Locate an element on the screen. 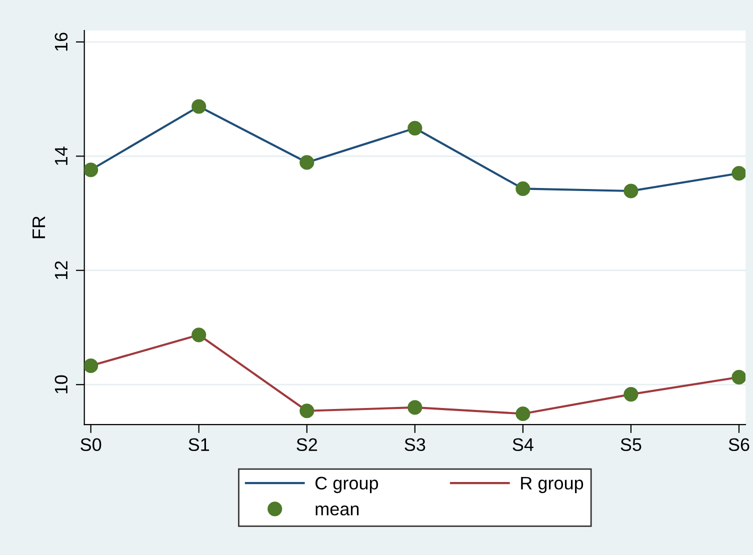  legend-label: C group is located at coordinates (346, 485).